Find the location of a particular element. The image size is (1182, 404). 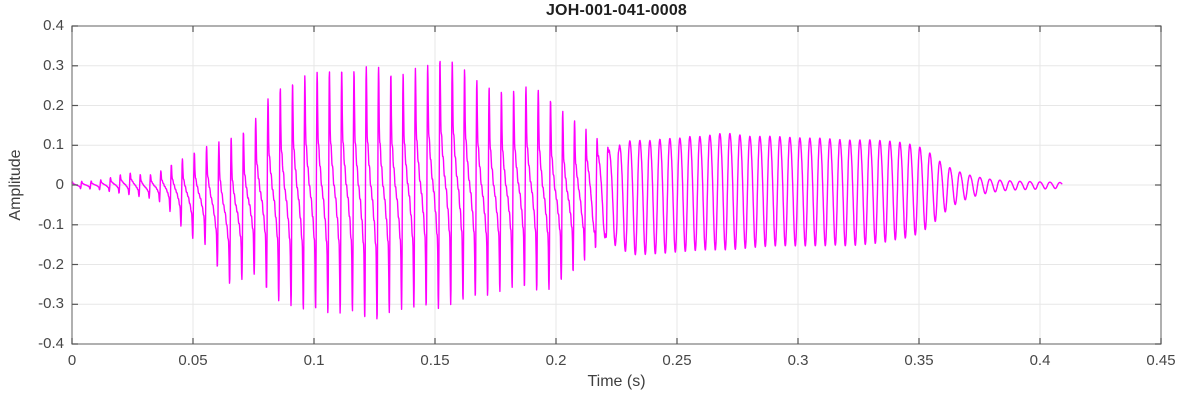

x-tick-label: 0.2 is located at coordinates (556, 360).